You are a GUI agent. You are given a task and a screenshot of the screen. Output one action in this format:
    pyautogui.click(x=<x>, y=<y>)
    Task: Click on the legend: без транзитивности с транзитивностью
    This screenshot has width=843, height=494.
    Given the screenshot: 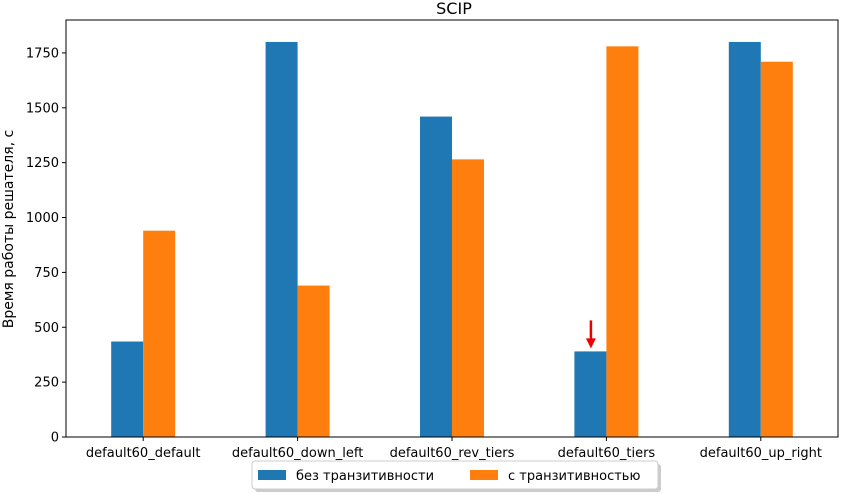 What is the action you would take?
    pyautogui.click(x=456, y=476)
    